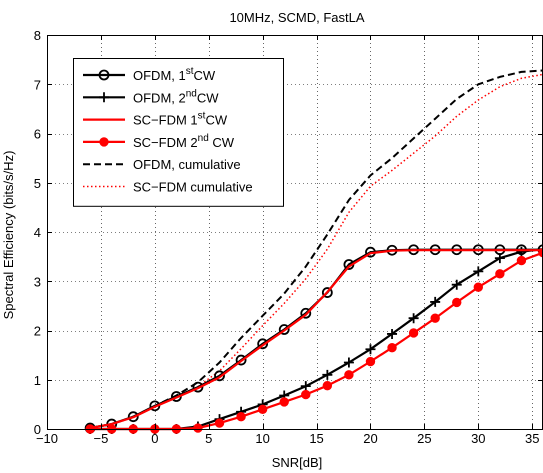 The height and width of the screenshot is (473, 543). I want to click on x-tick-label: 20, so click(370, 438).